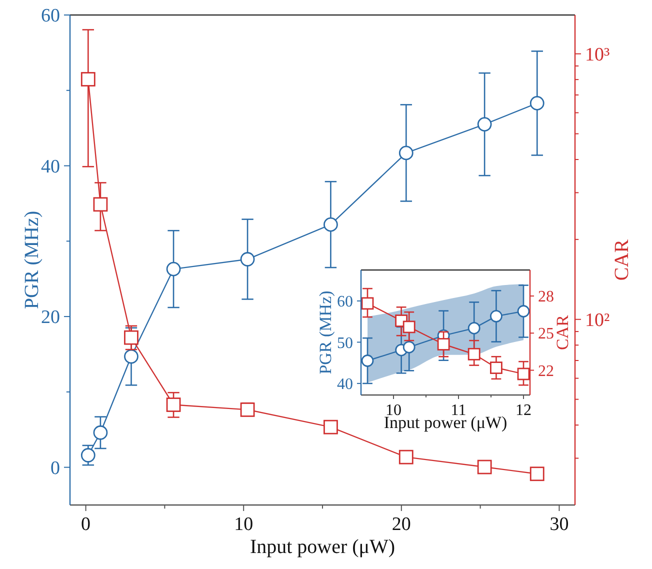  Describe the element at coordinates (597, 321) in the screenshot. I see `y2-tick-label: 10²` at that location.